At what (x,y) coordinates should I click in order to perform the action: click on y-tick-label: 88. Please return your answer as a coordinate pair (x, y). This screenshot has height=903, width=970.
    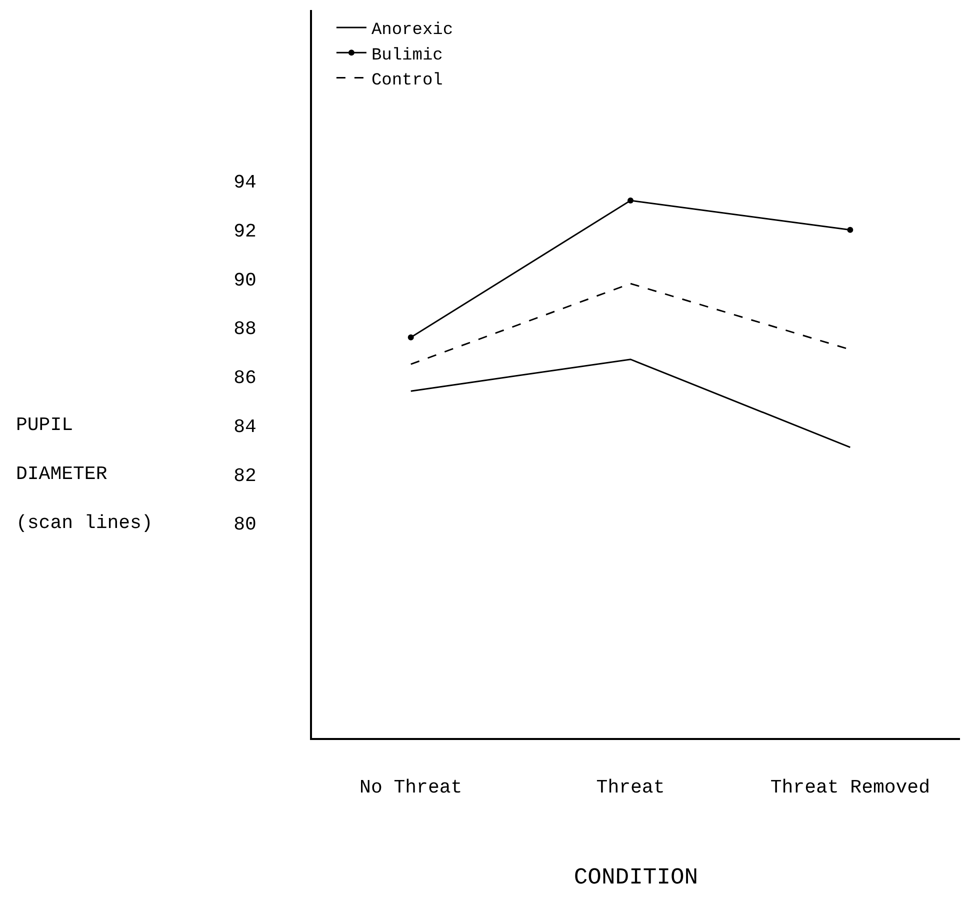
    Looking at the image, I should click on (245, 329).